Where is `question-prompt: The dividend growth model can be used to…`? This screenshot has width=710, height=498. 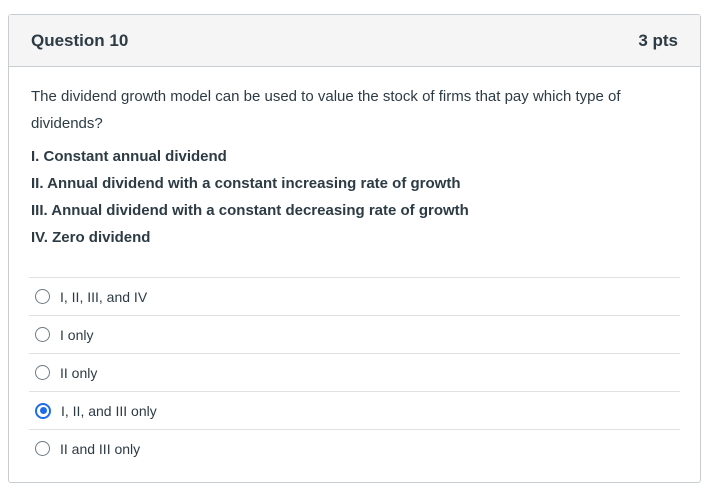
question-prompt: The dividend growth model can be used to… is located at coordinates (326, 110).